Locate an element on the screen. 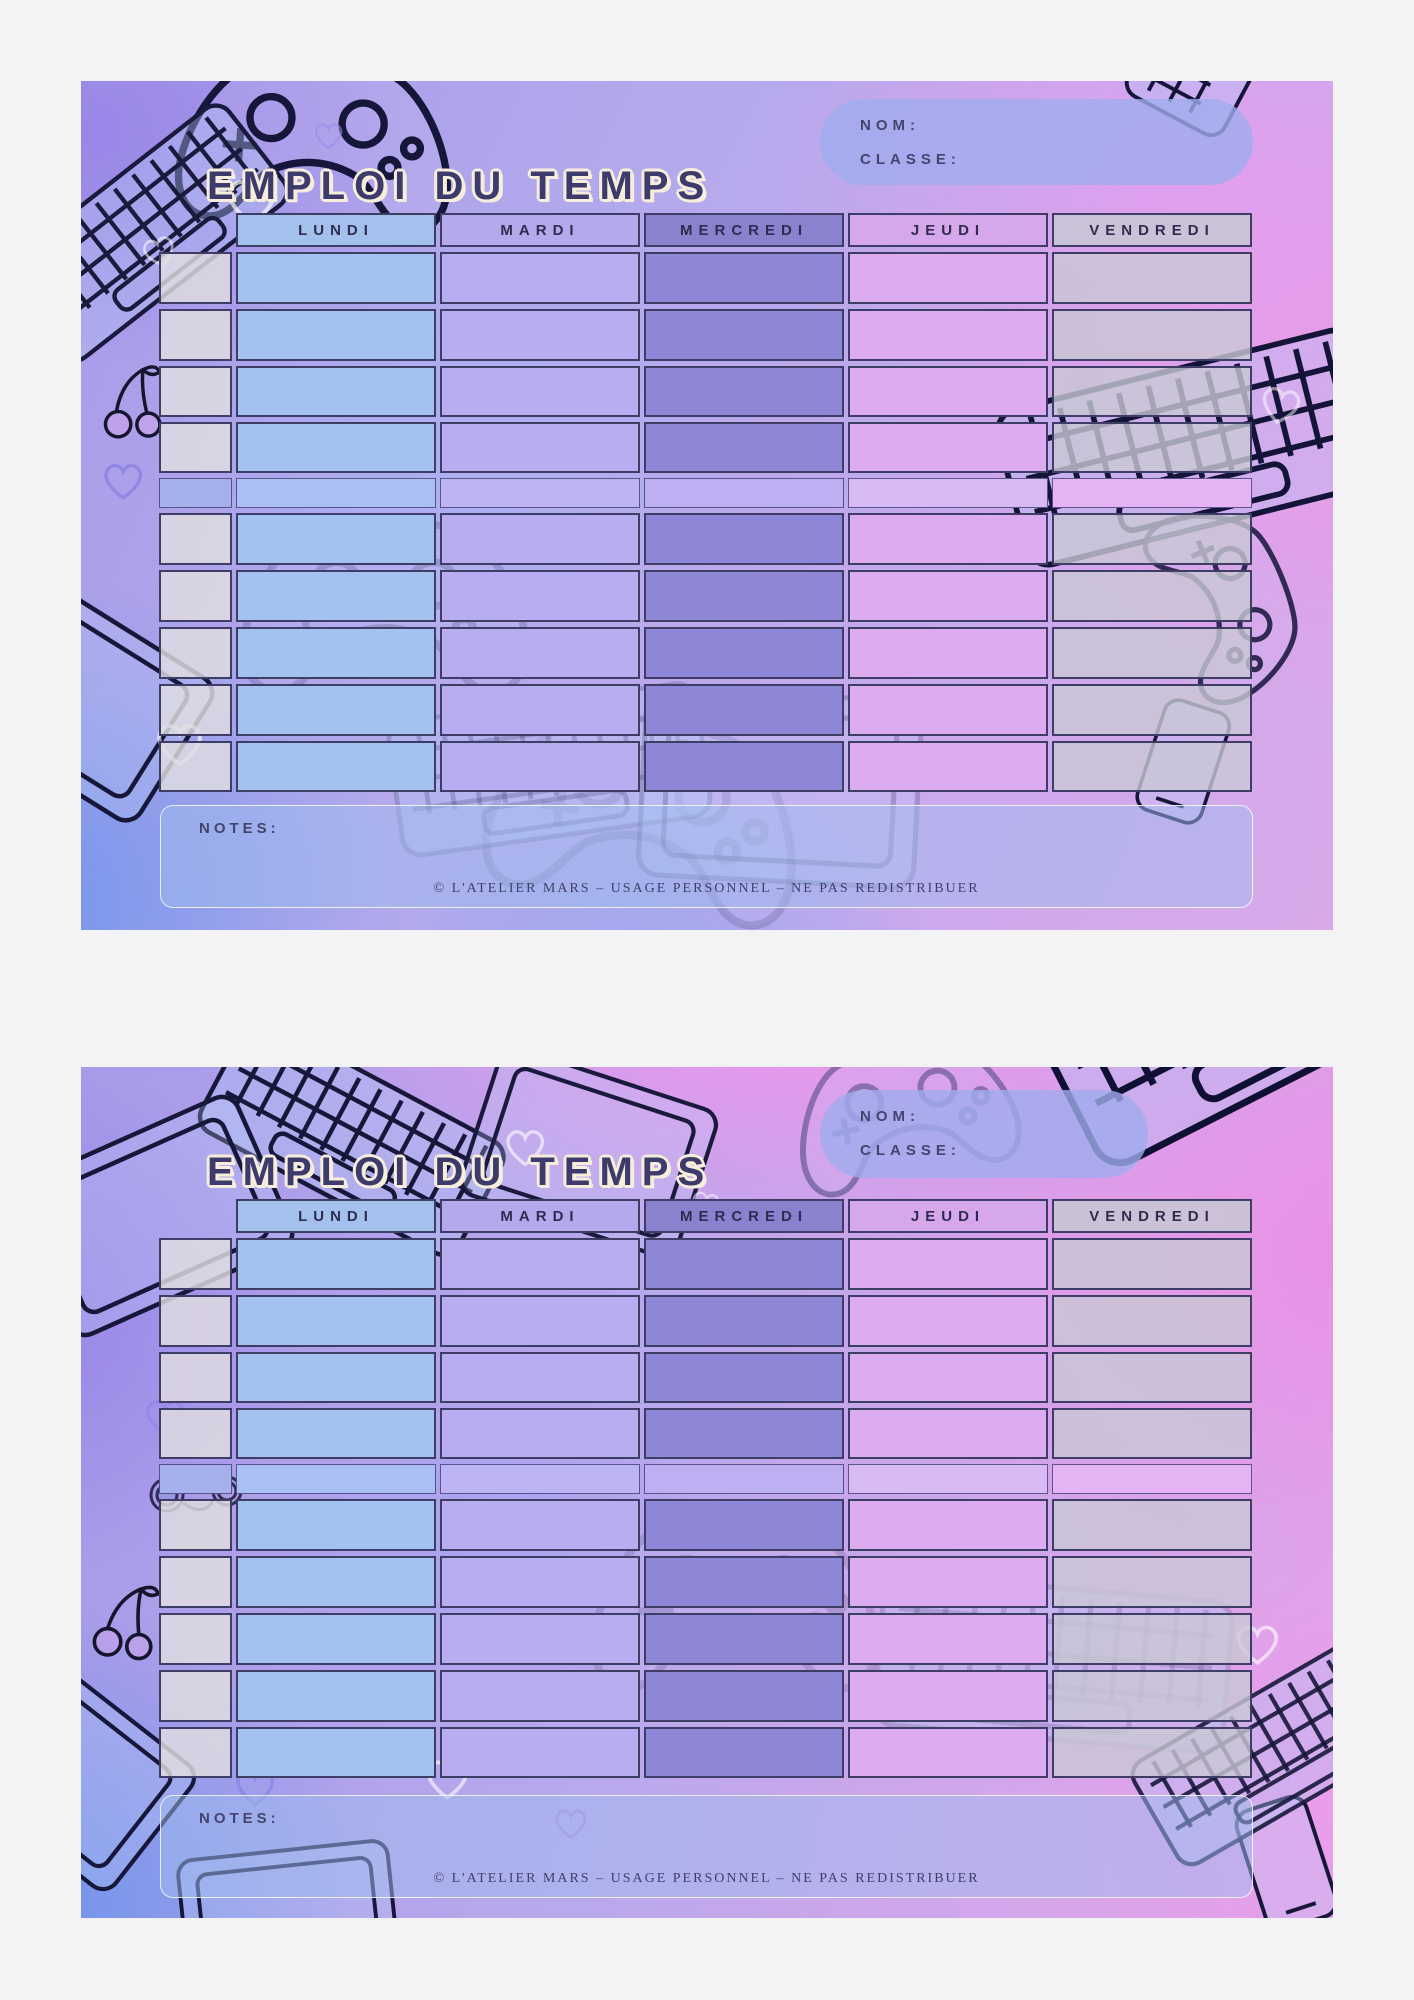 This screenshot has height=2000, width=1414. break-cell-mercredi is located at coordinates (744, 1479).